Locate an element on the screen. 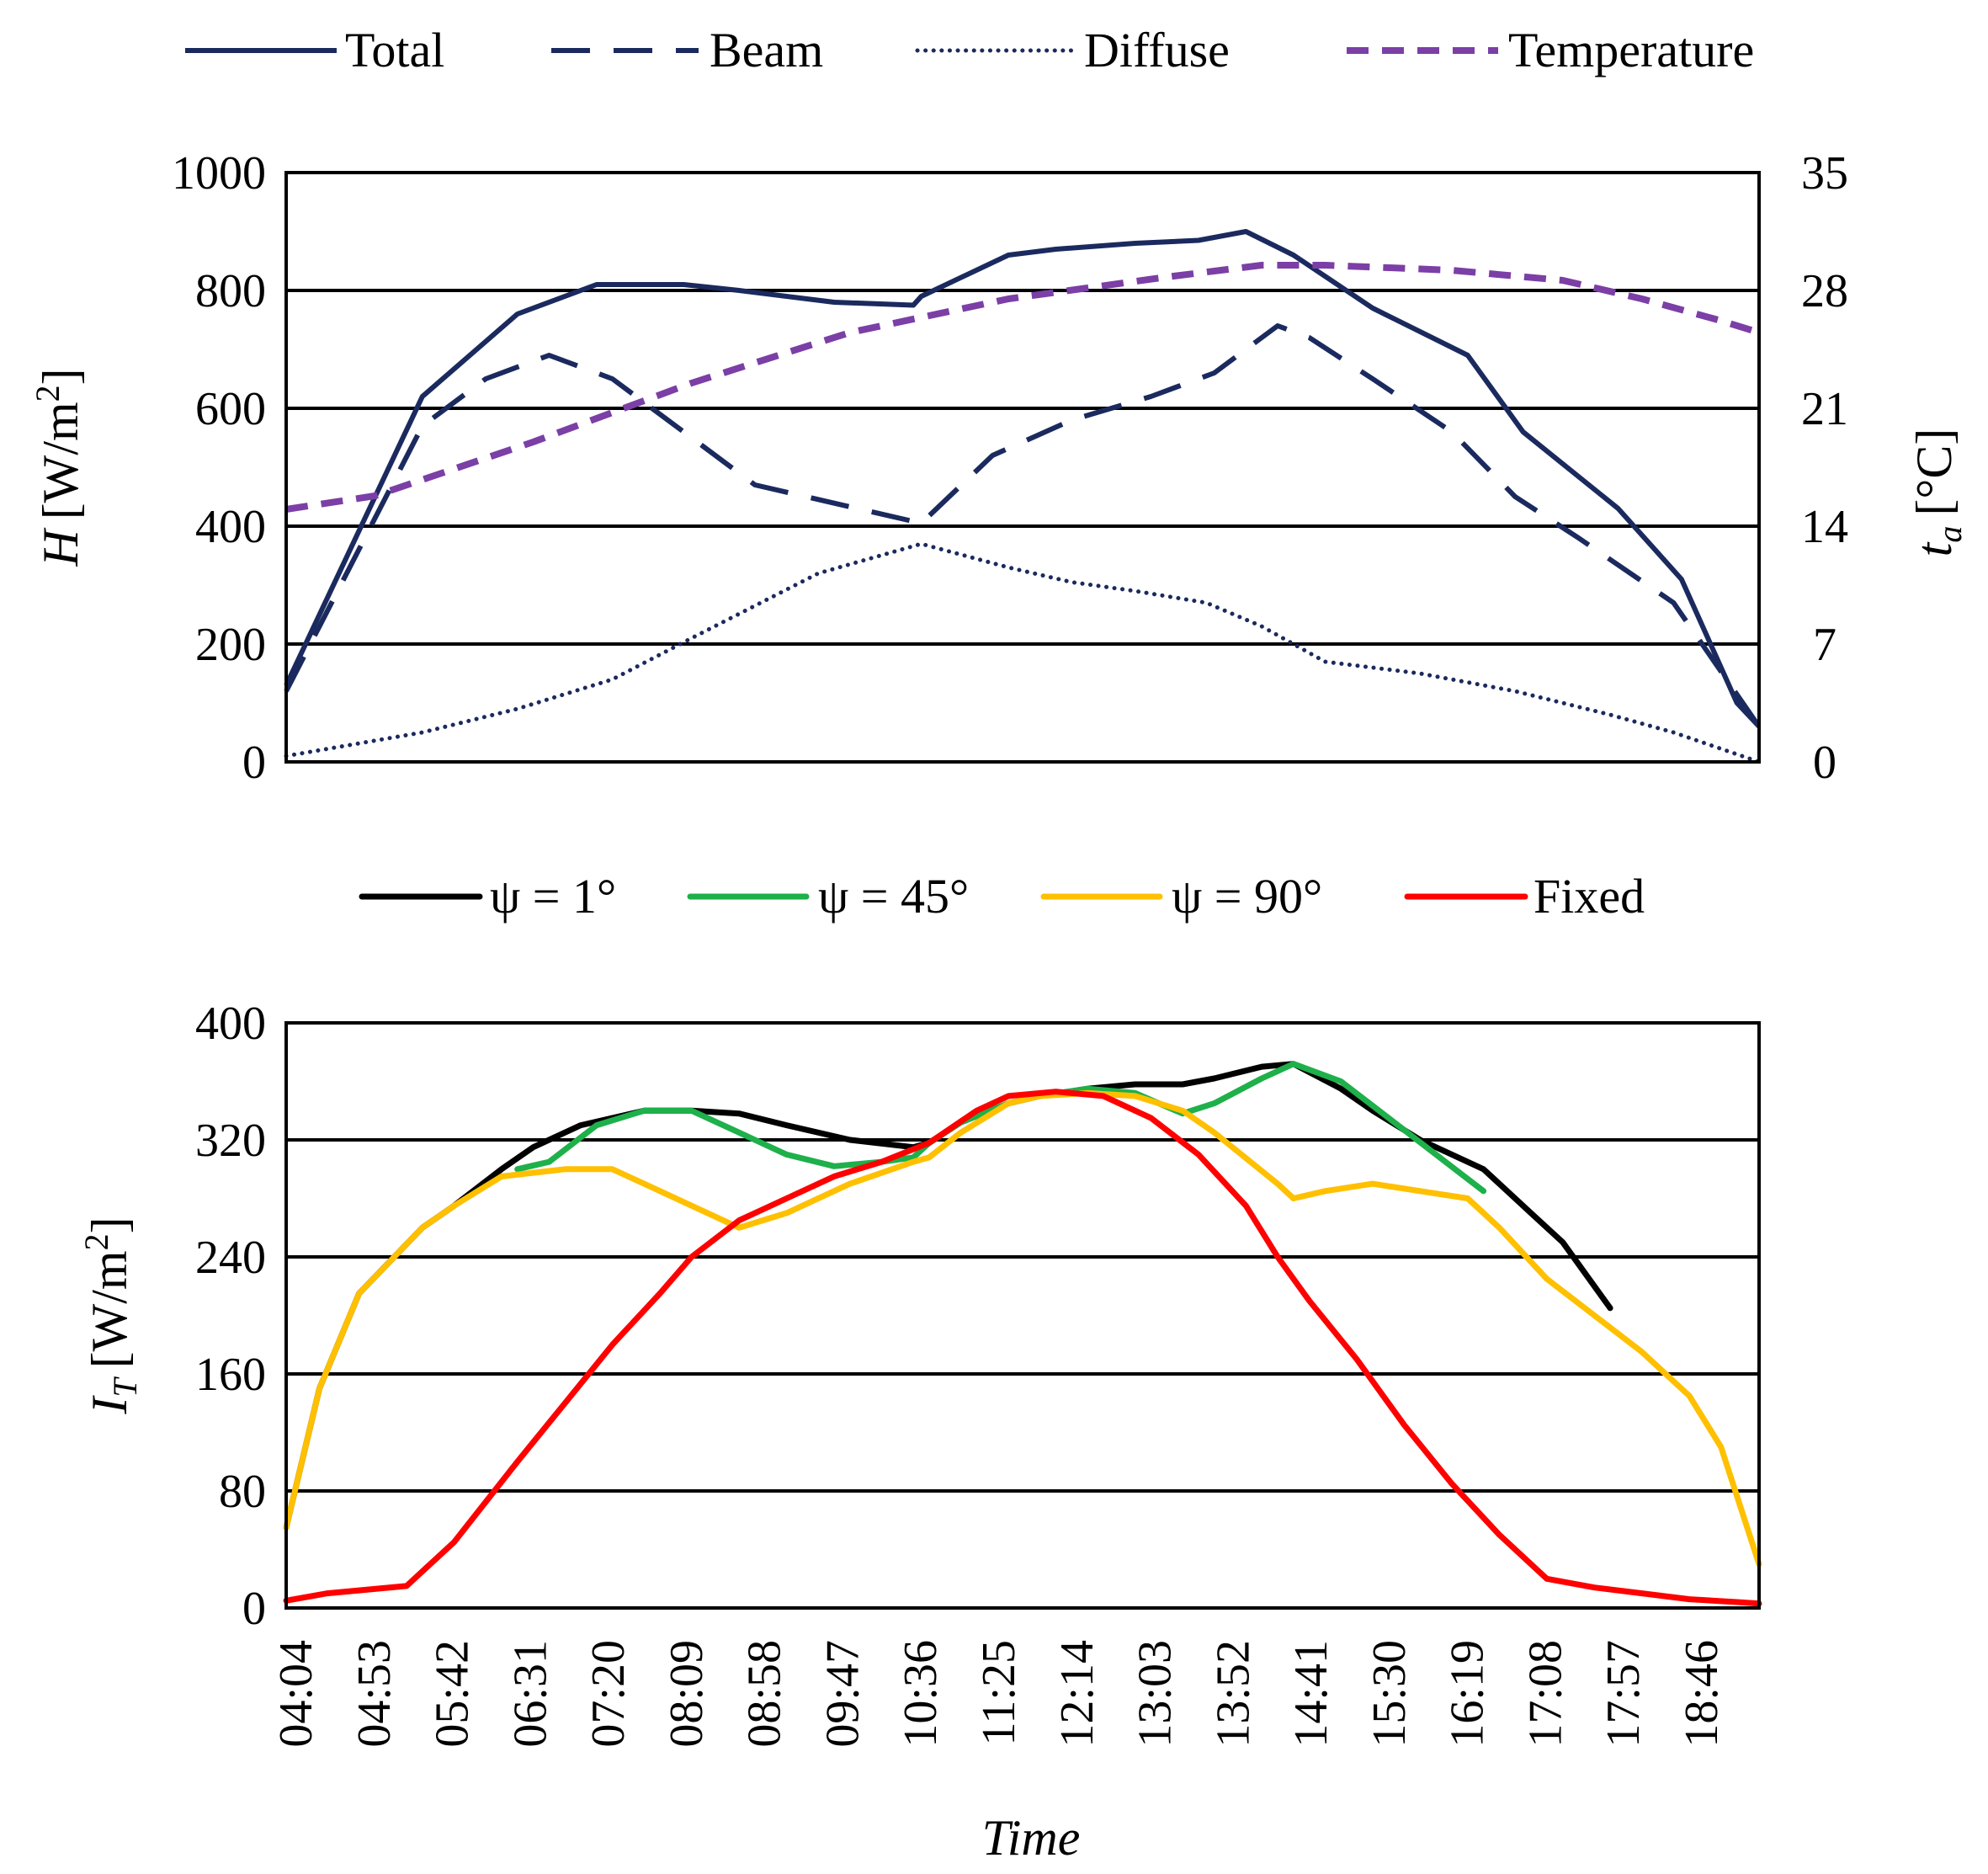 The width and height of the screenshot is (1988, 1874). y2-axis-symbol: t is located at coordinates (1934, 549).